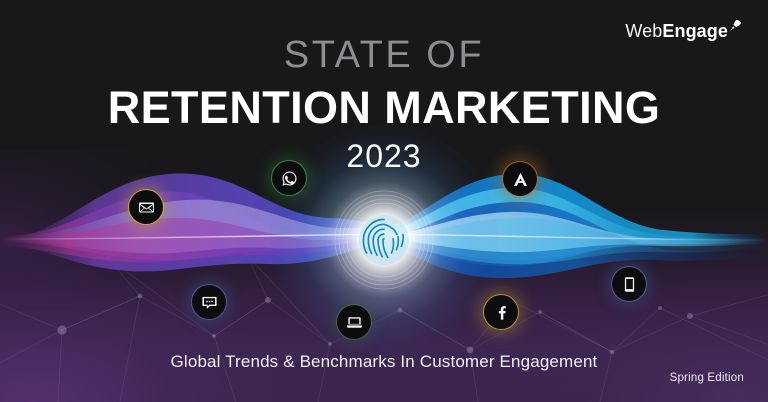 Image resolution: width=768 pixels, height=402 pixels. What do you see at coordinates (384, 55) in the screenshot?
I see `eyebrow-text: STATE OF` at bounding box center [384, 55].